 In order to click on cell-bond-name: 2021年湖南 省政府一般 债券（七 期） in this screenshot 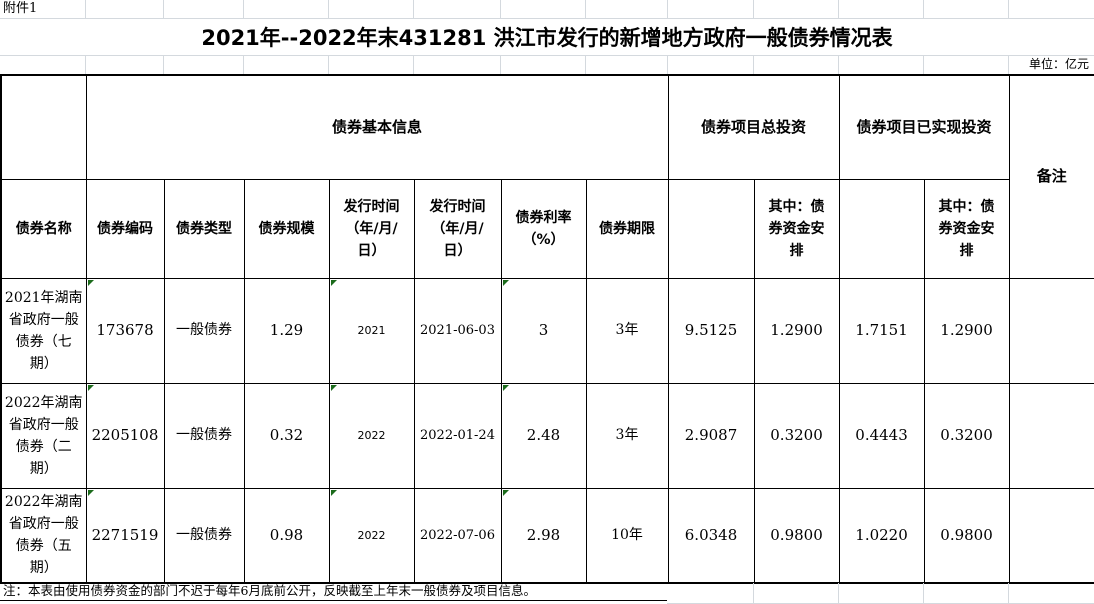, I will do `click(43, 330)`.